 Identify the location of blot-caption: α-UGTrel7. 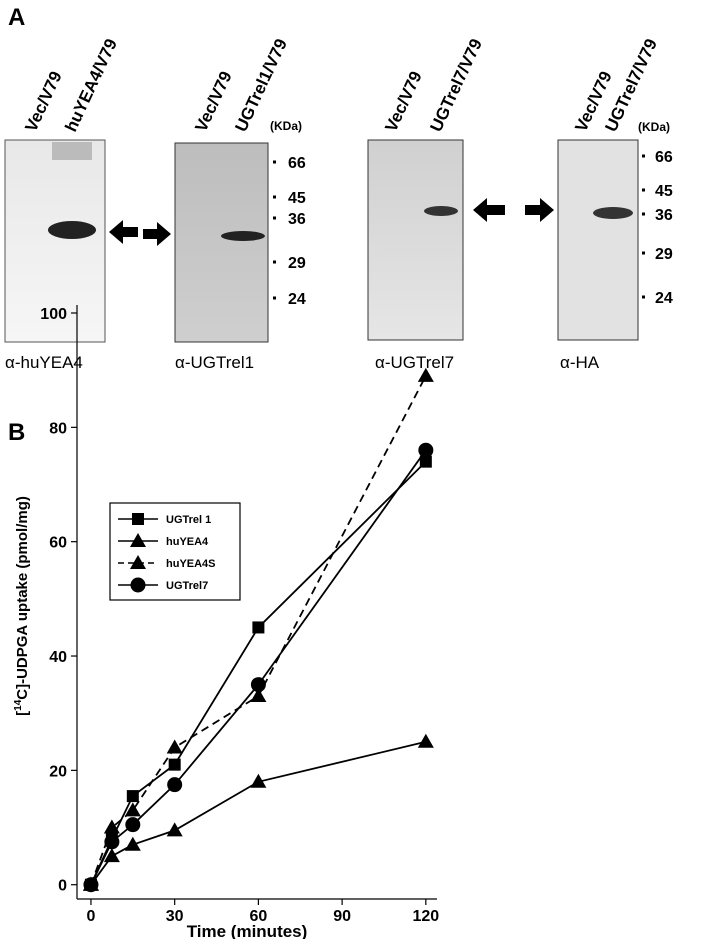
(414, 362).